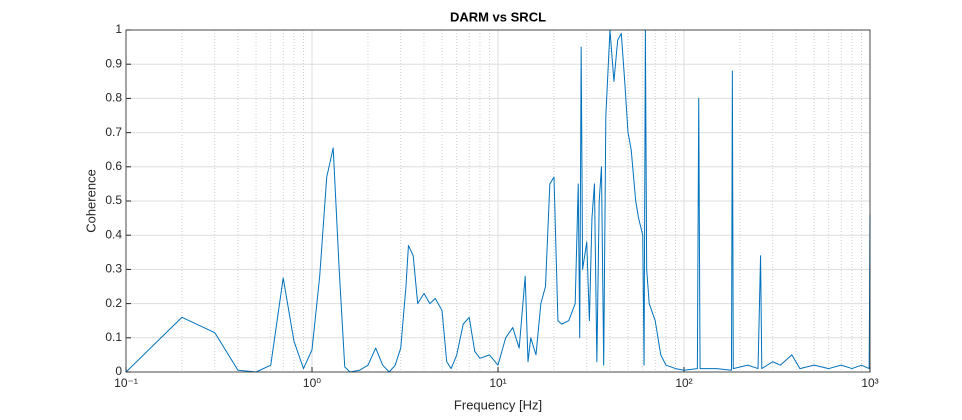 The height and width of the screenshot is (420, 962). Describe the element at coordinates (113, 98) in the screenshot. I see `y-tick-label: 0.8` at that location.